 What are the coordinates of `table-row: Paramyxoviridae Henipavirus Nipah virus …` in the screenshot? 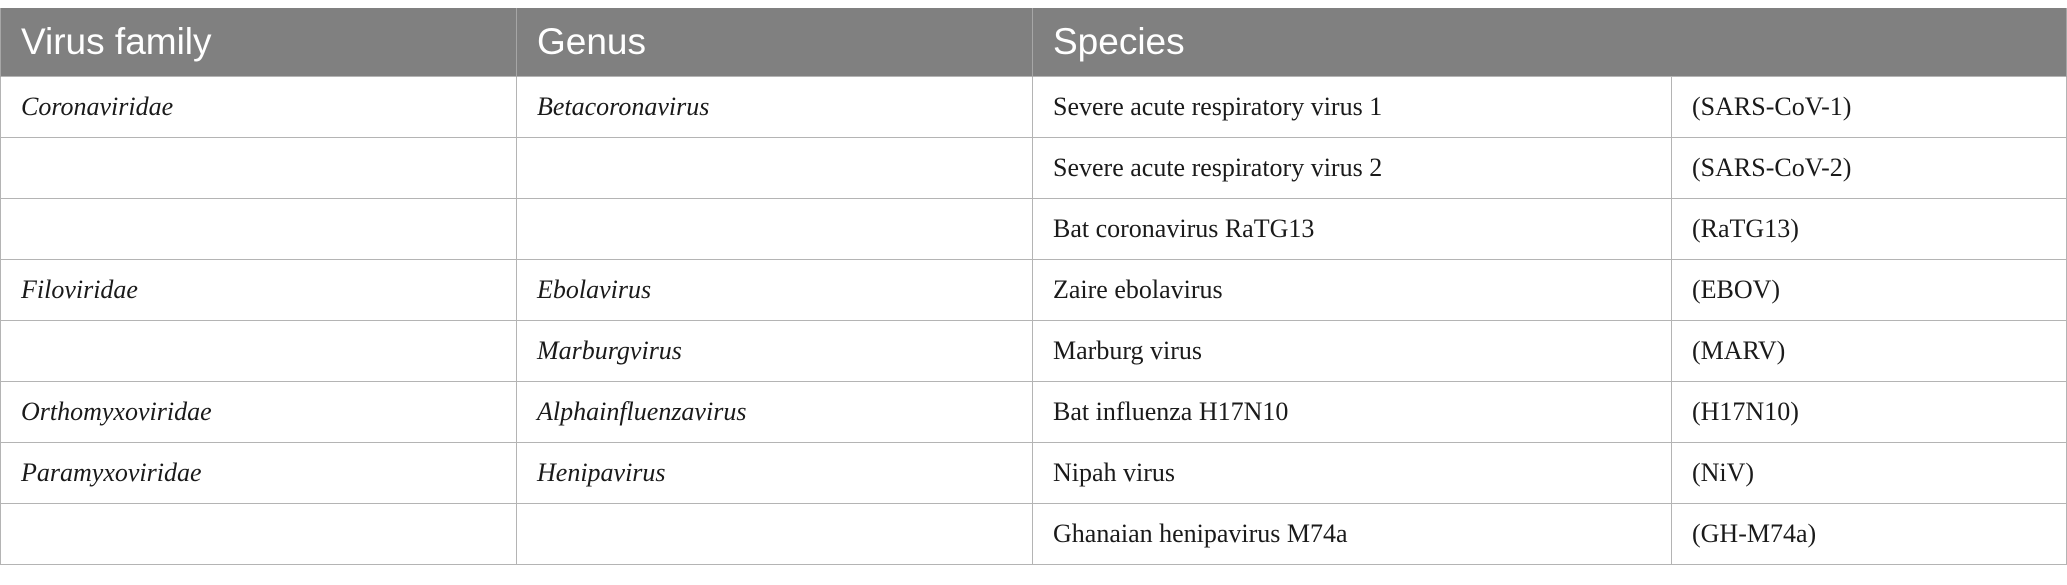 It's located at (1033, 473).